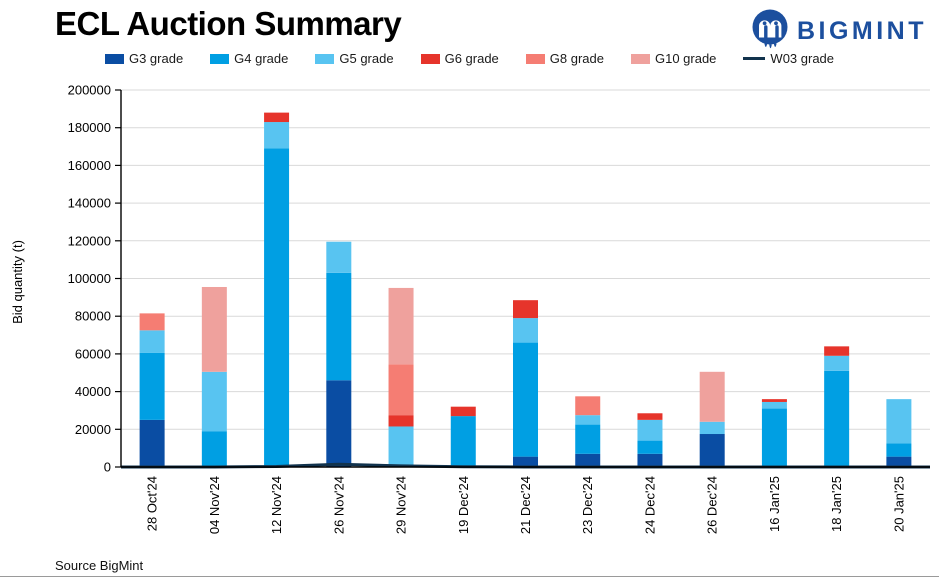 This screenshot has height=585, width=939. I want to click on legend-line-swatch, so click(754, 58).